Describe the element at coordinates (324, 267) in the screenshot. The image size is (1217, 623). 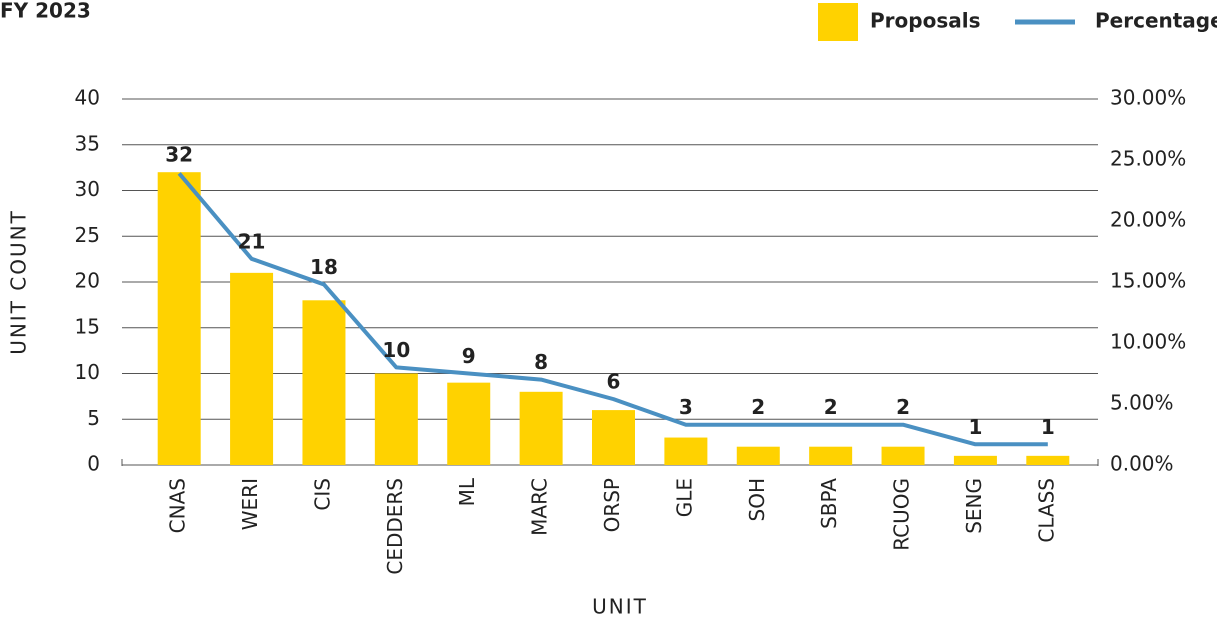
I see `data-label: 18` at that location.